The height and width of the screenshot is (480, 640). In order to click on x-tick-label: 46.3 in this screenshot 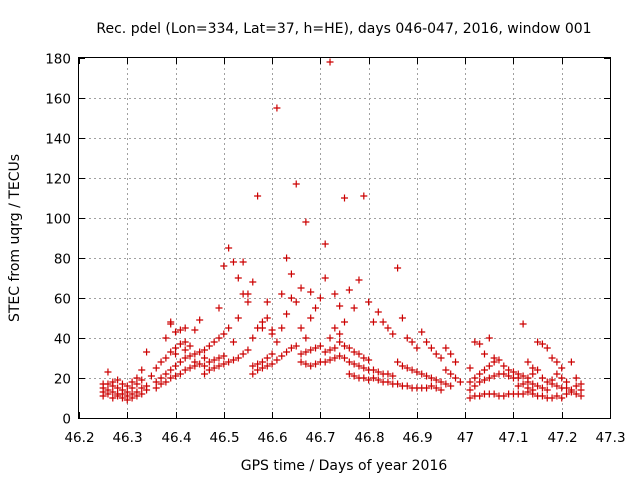, I will do `click(127, 438)`.